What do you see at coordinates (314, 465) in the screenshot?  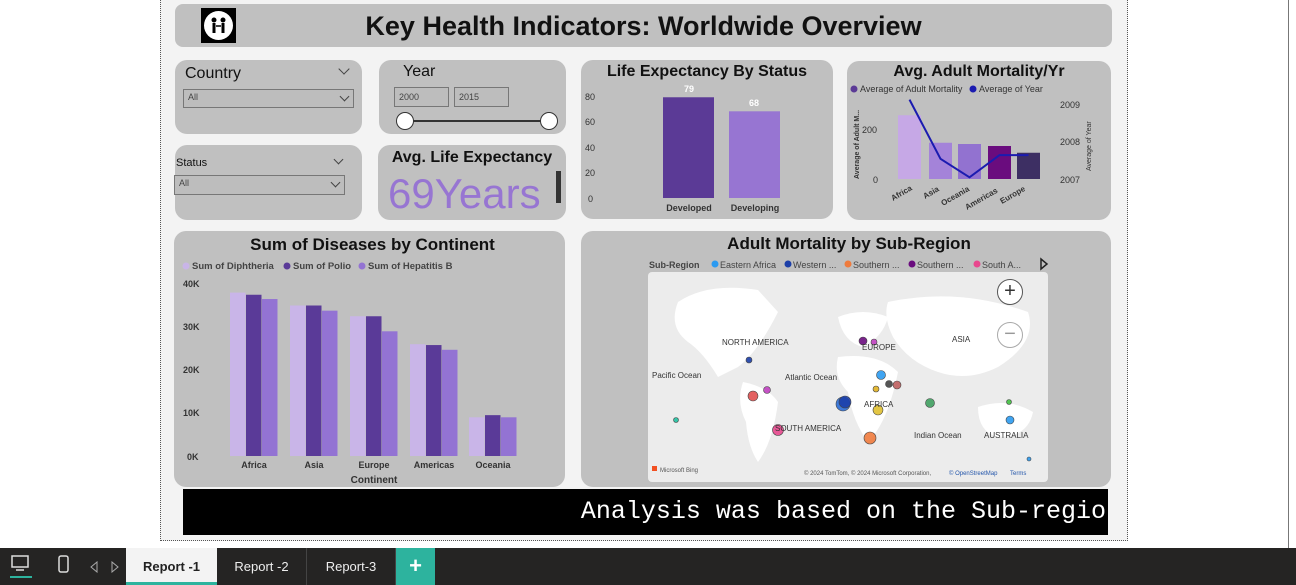 I see `x-category-label: Asia` at bounding box center [314, 465].